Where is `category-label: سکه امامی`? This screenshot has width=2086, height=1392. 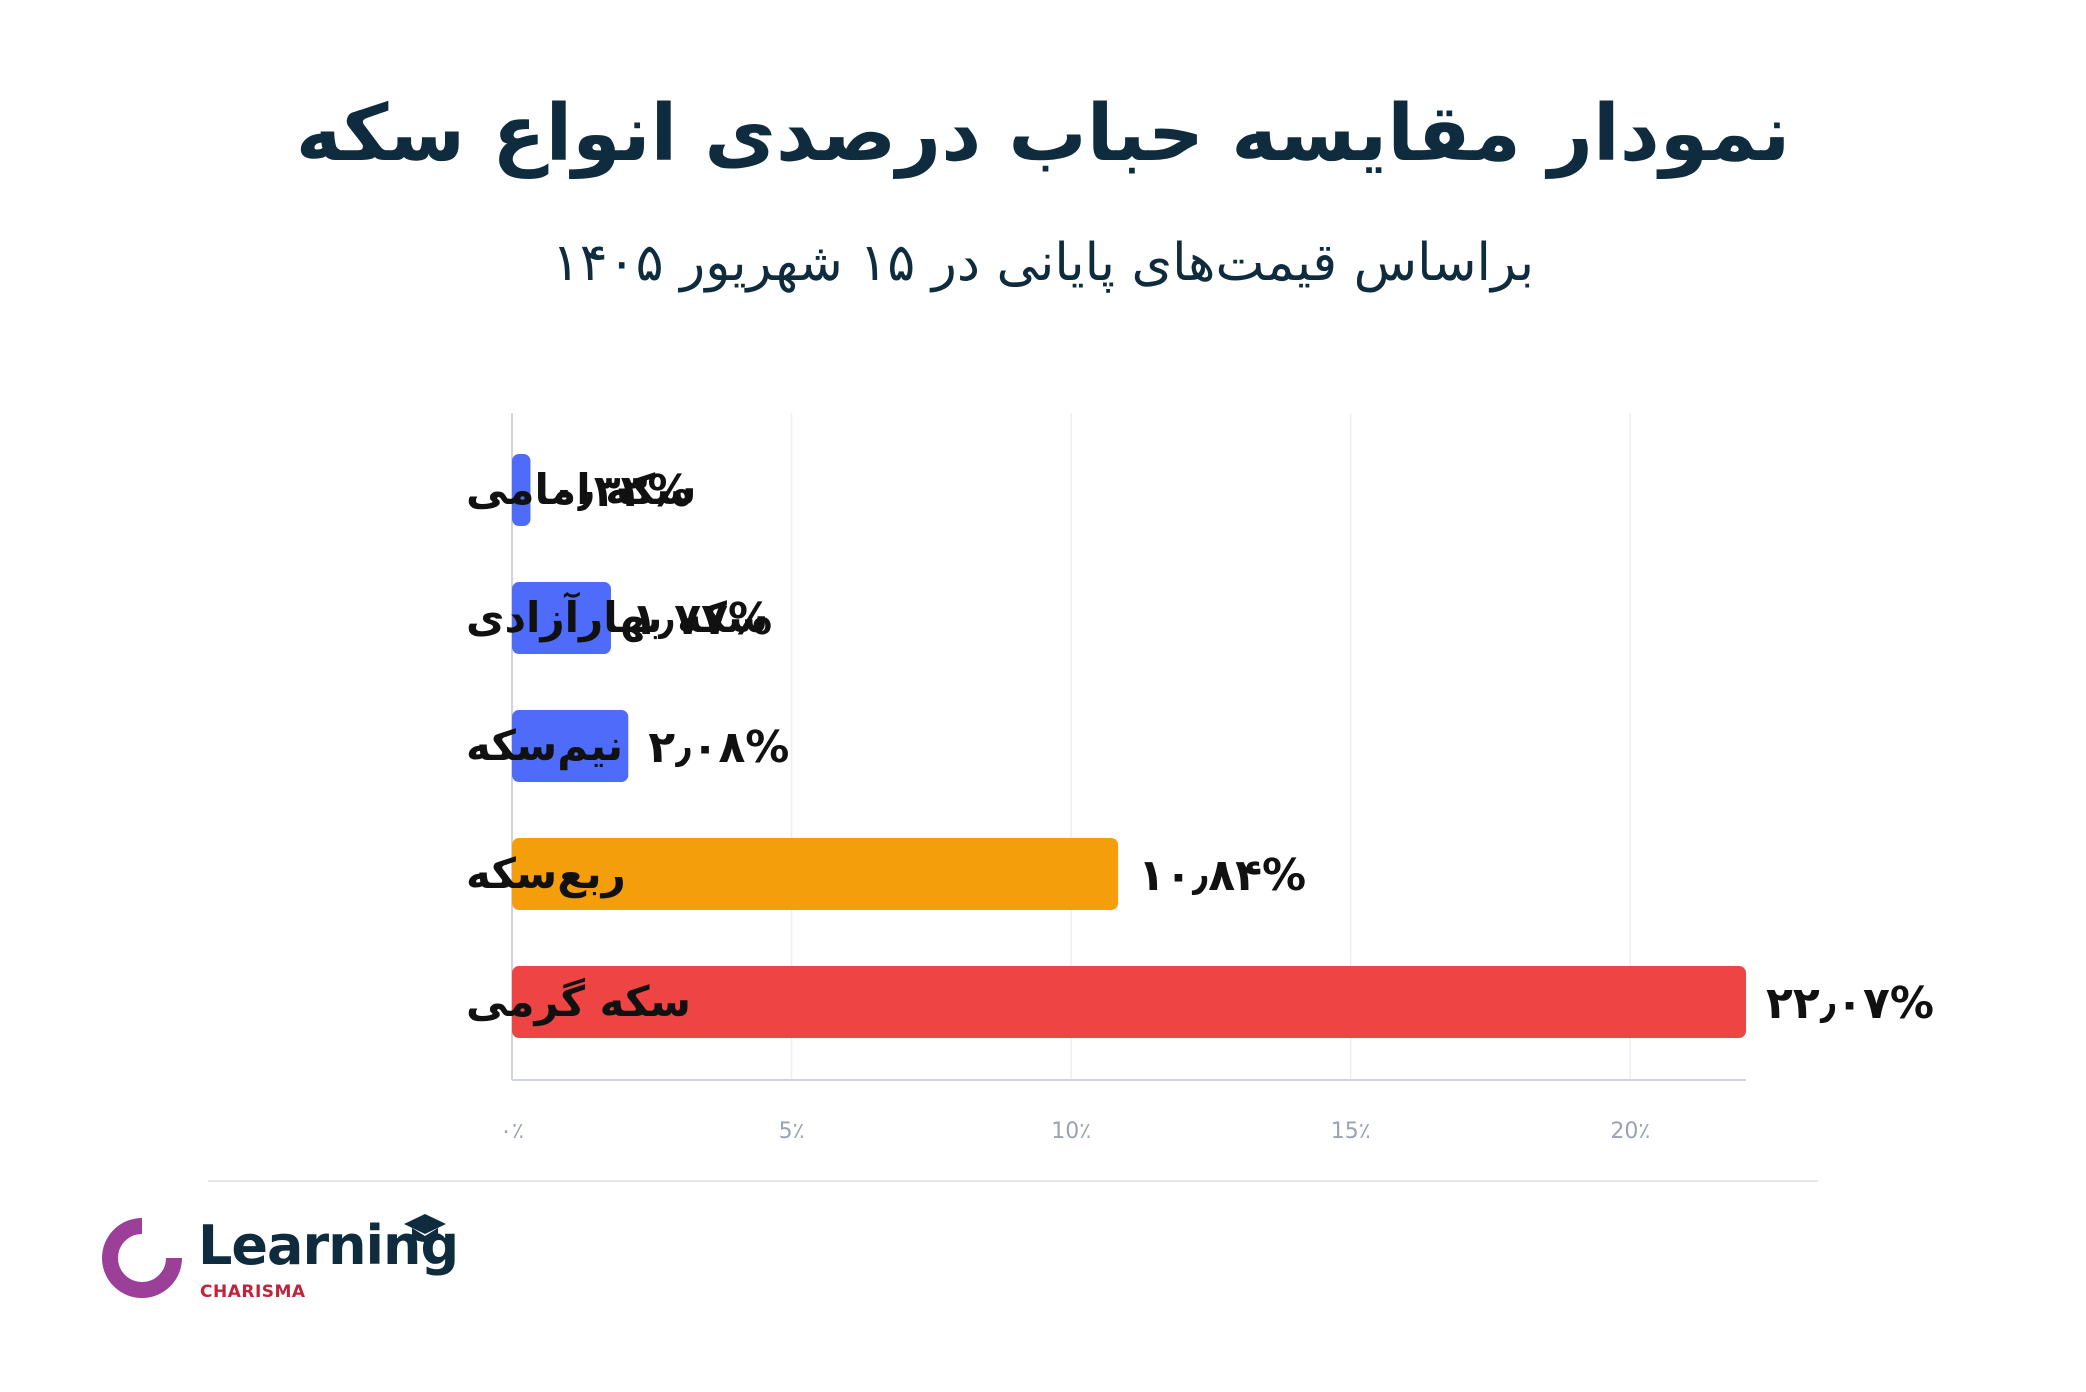
category-label: سکه امامی is located at coordinates (581, 489).